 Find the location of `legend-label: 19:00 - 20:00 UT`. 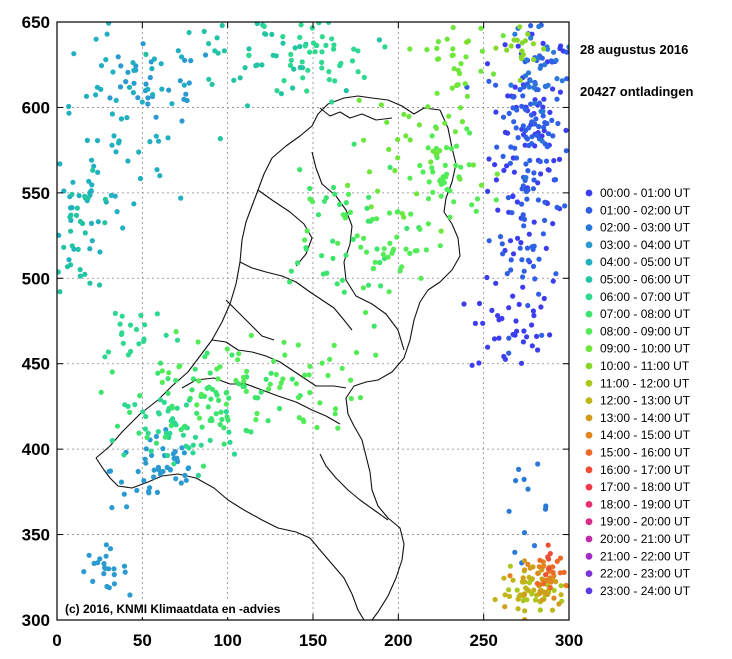

legend-label: 19:00 - 20:00 UT is located at coordinates (645, 522).